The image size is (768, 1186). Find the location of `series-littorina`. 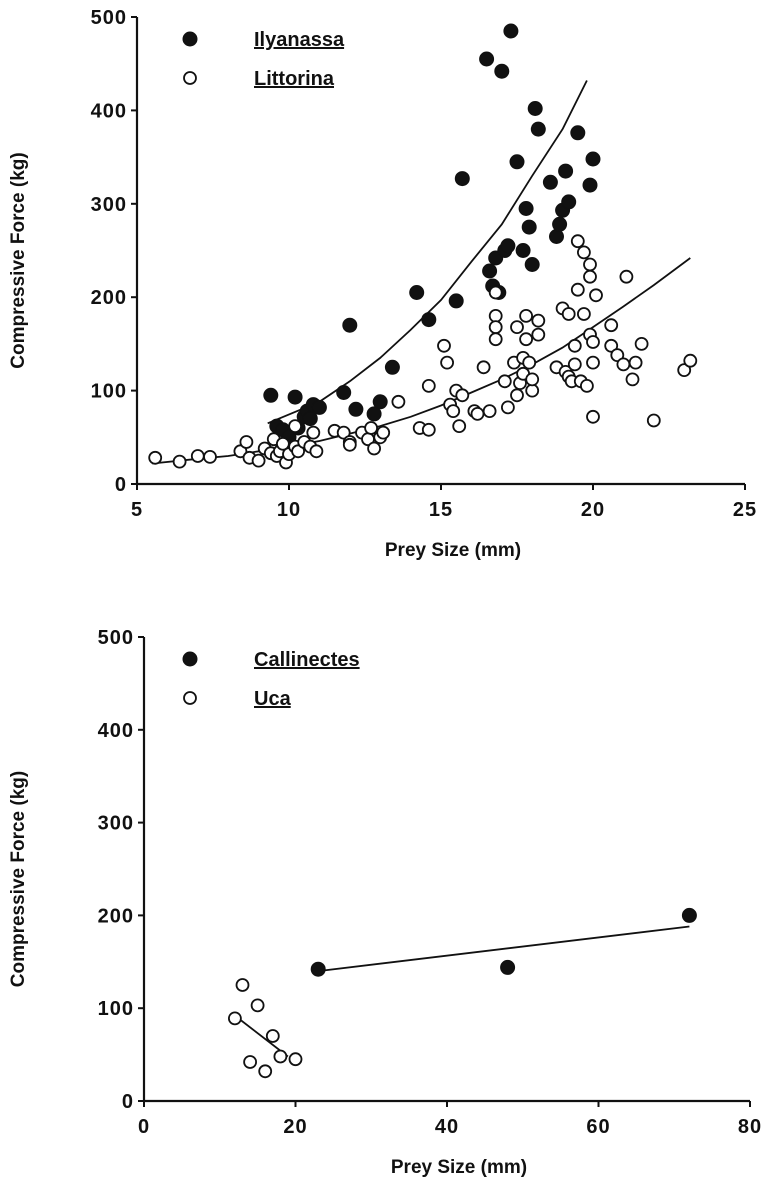

series-littorina is located at coordinates (423, 352).